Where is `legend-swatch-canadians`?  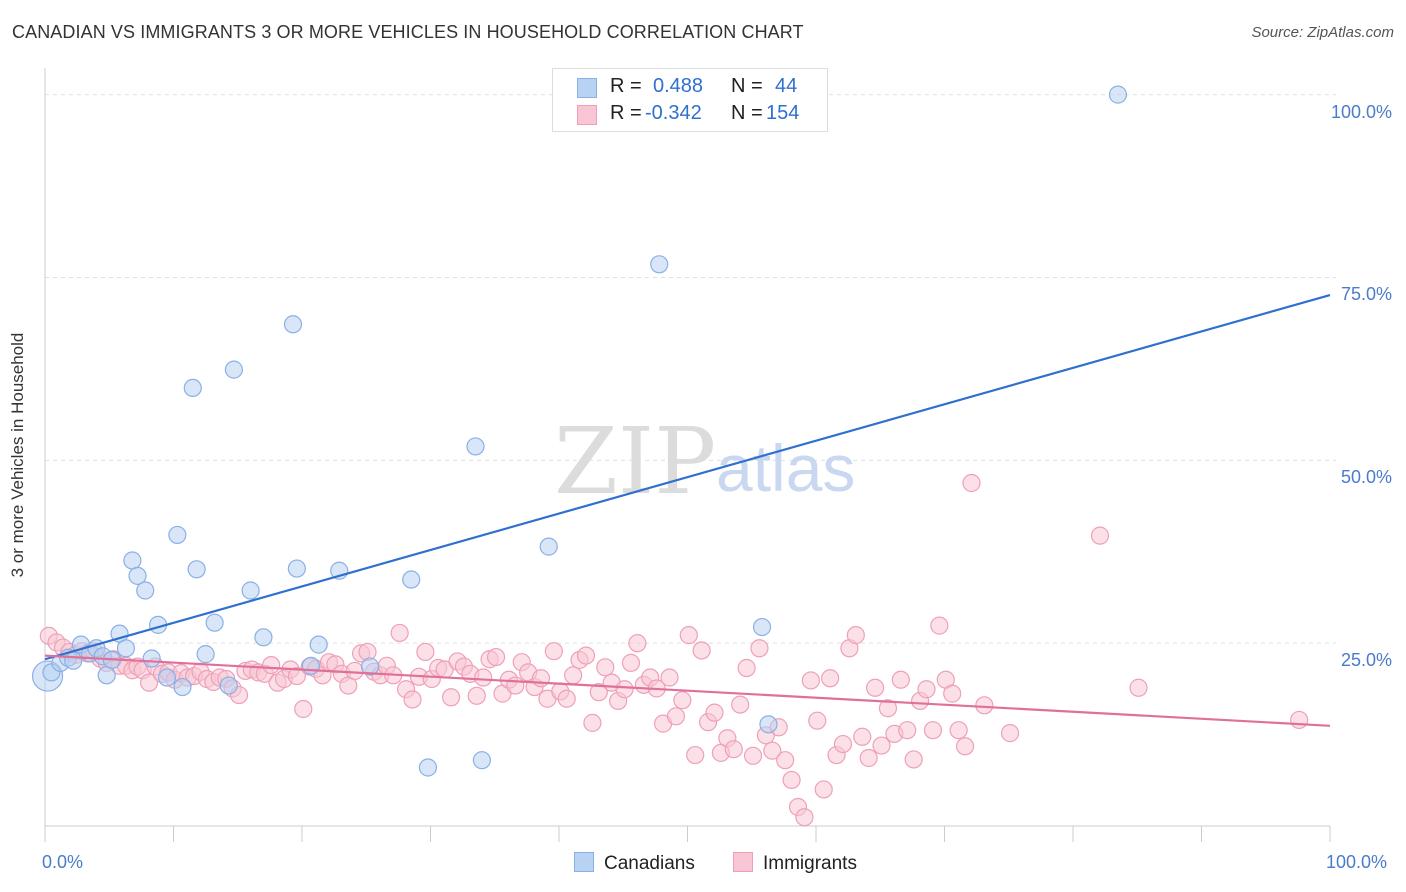
legend-swatch-canadians is located at coordinates (587, 88).